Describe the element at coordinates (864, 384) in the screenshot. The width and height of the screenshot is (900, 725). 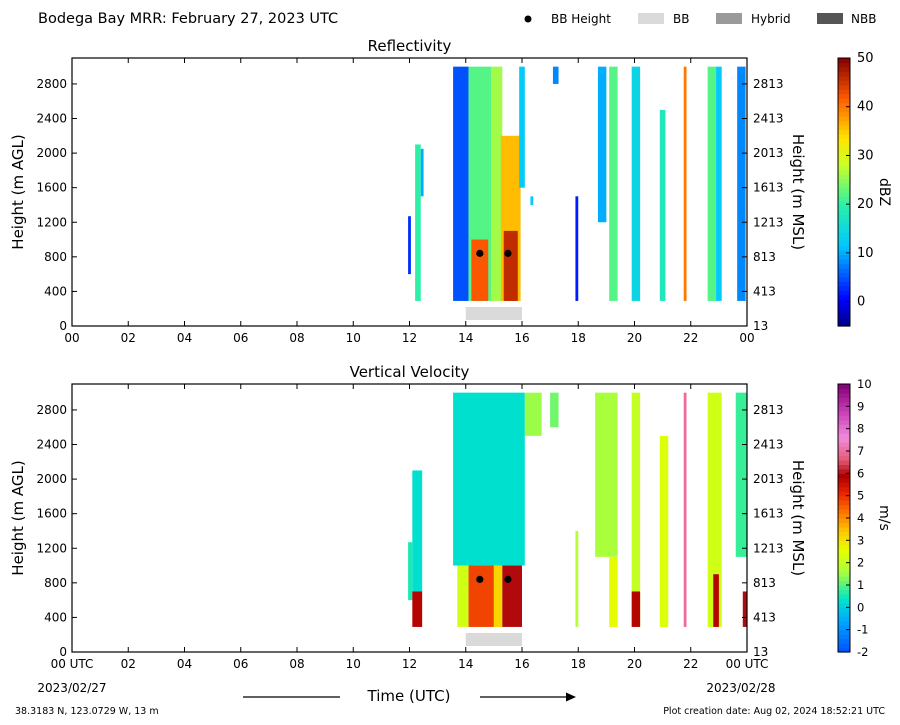
I see `colorbar-tick-label: 10` at that location.